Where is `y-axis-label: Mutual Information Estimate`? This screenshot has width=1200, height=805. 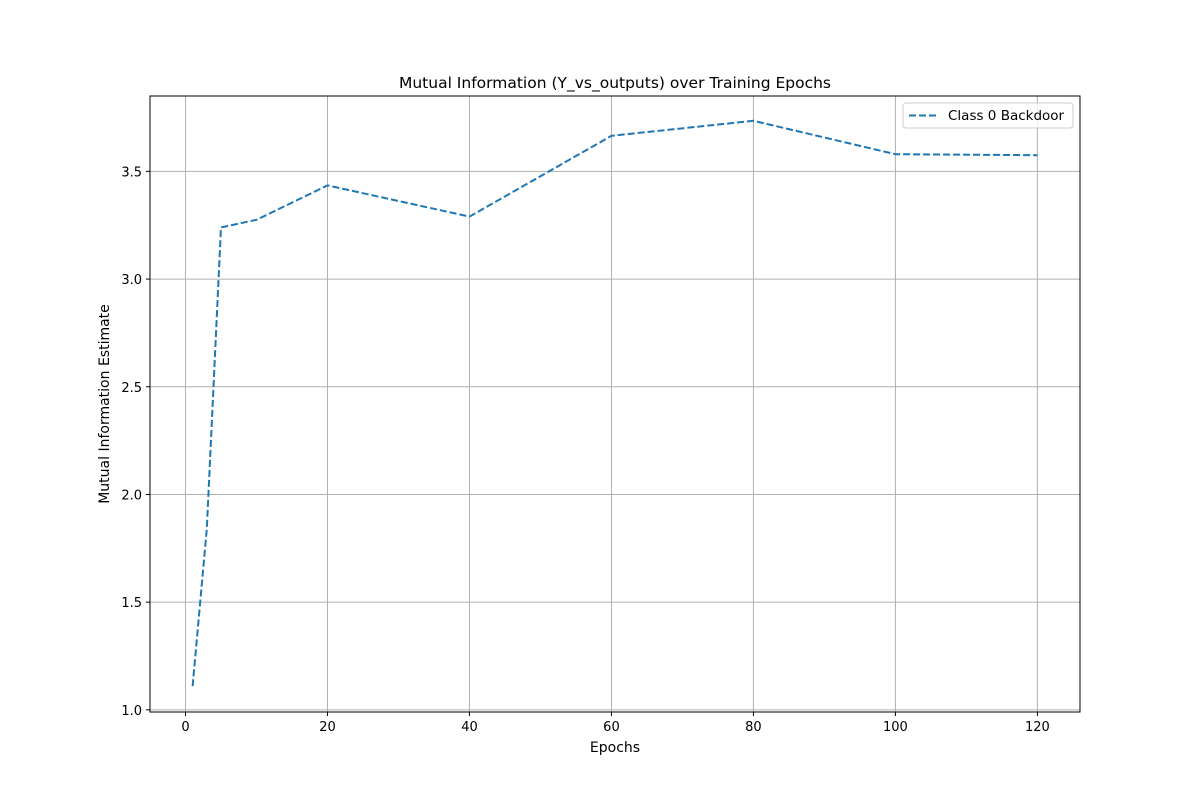 y-axis-label: Mutual Information Estimate is located at coordinates (105, 404).